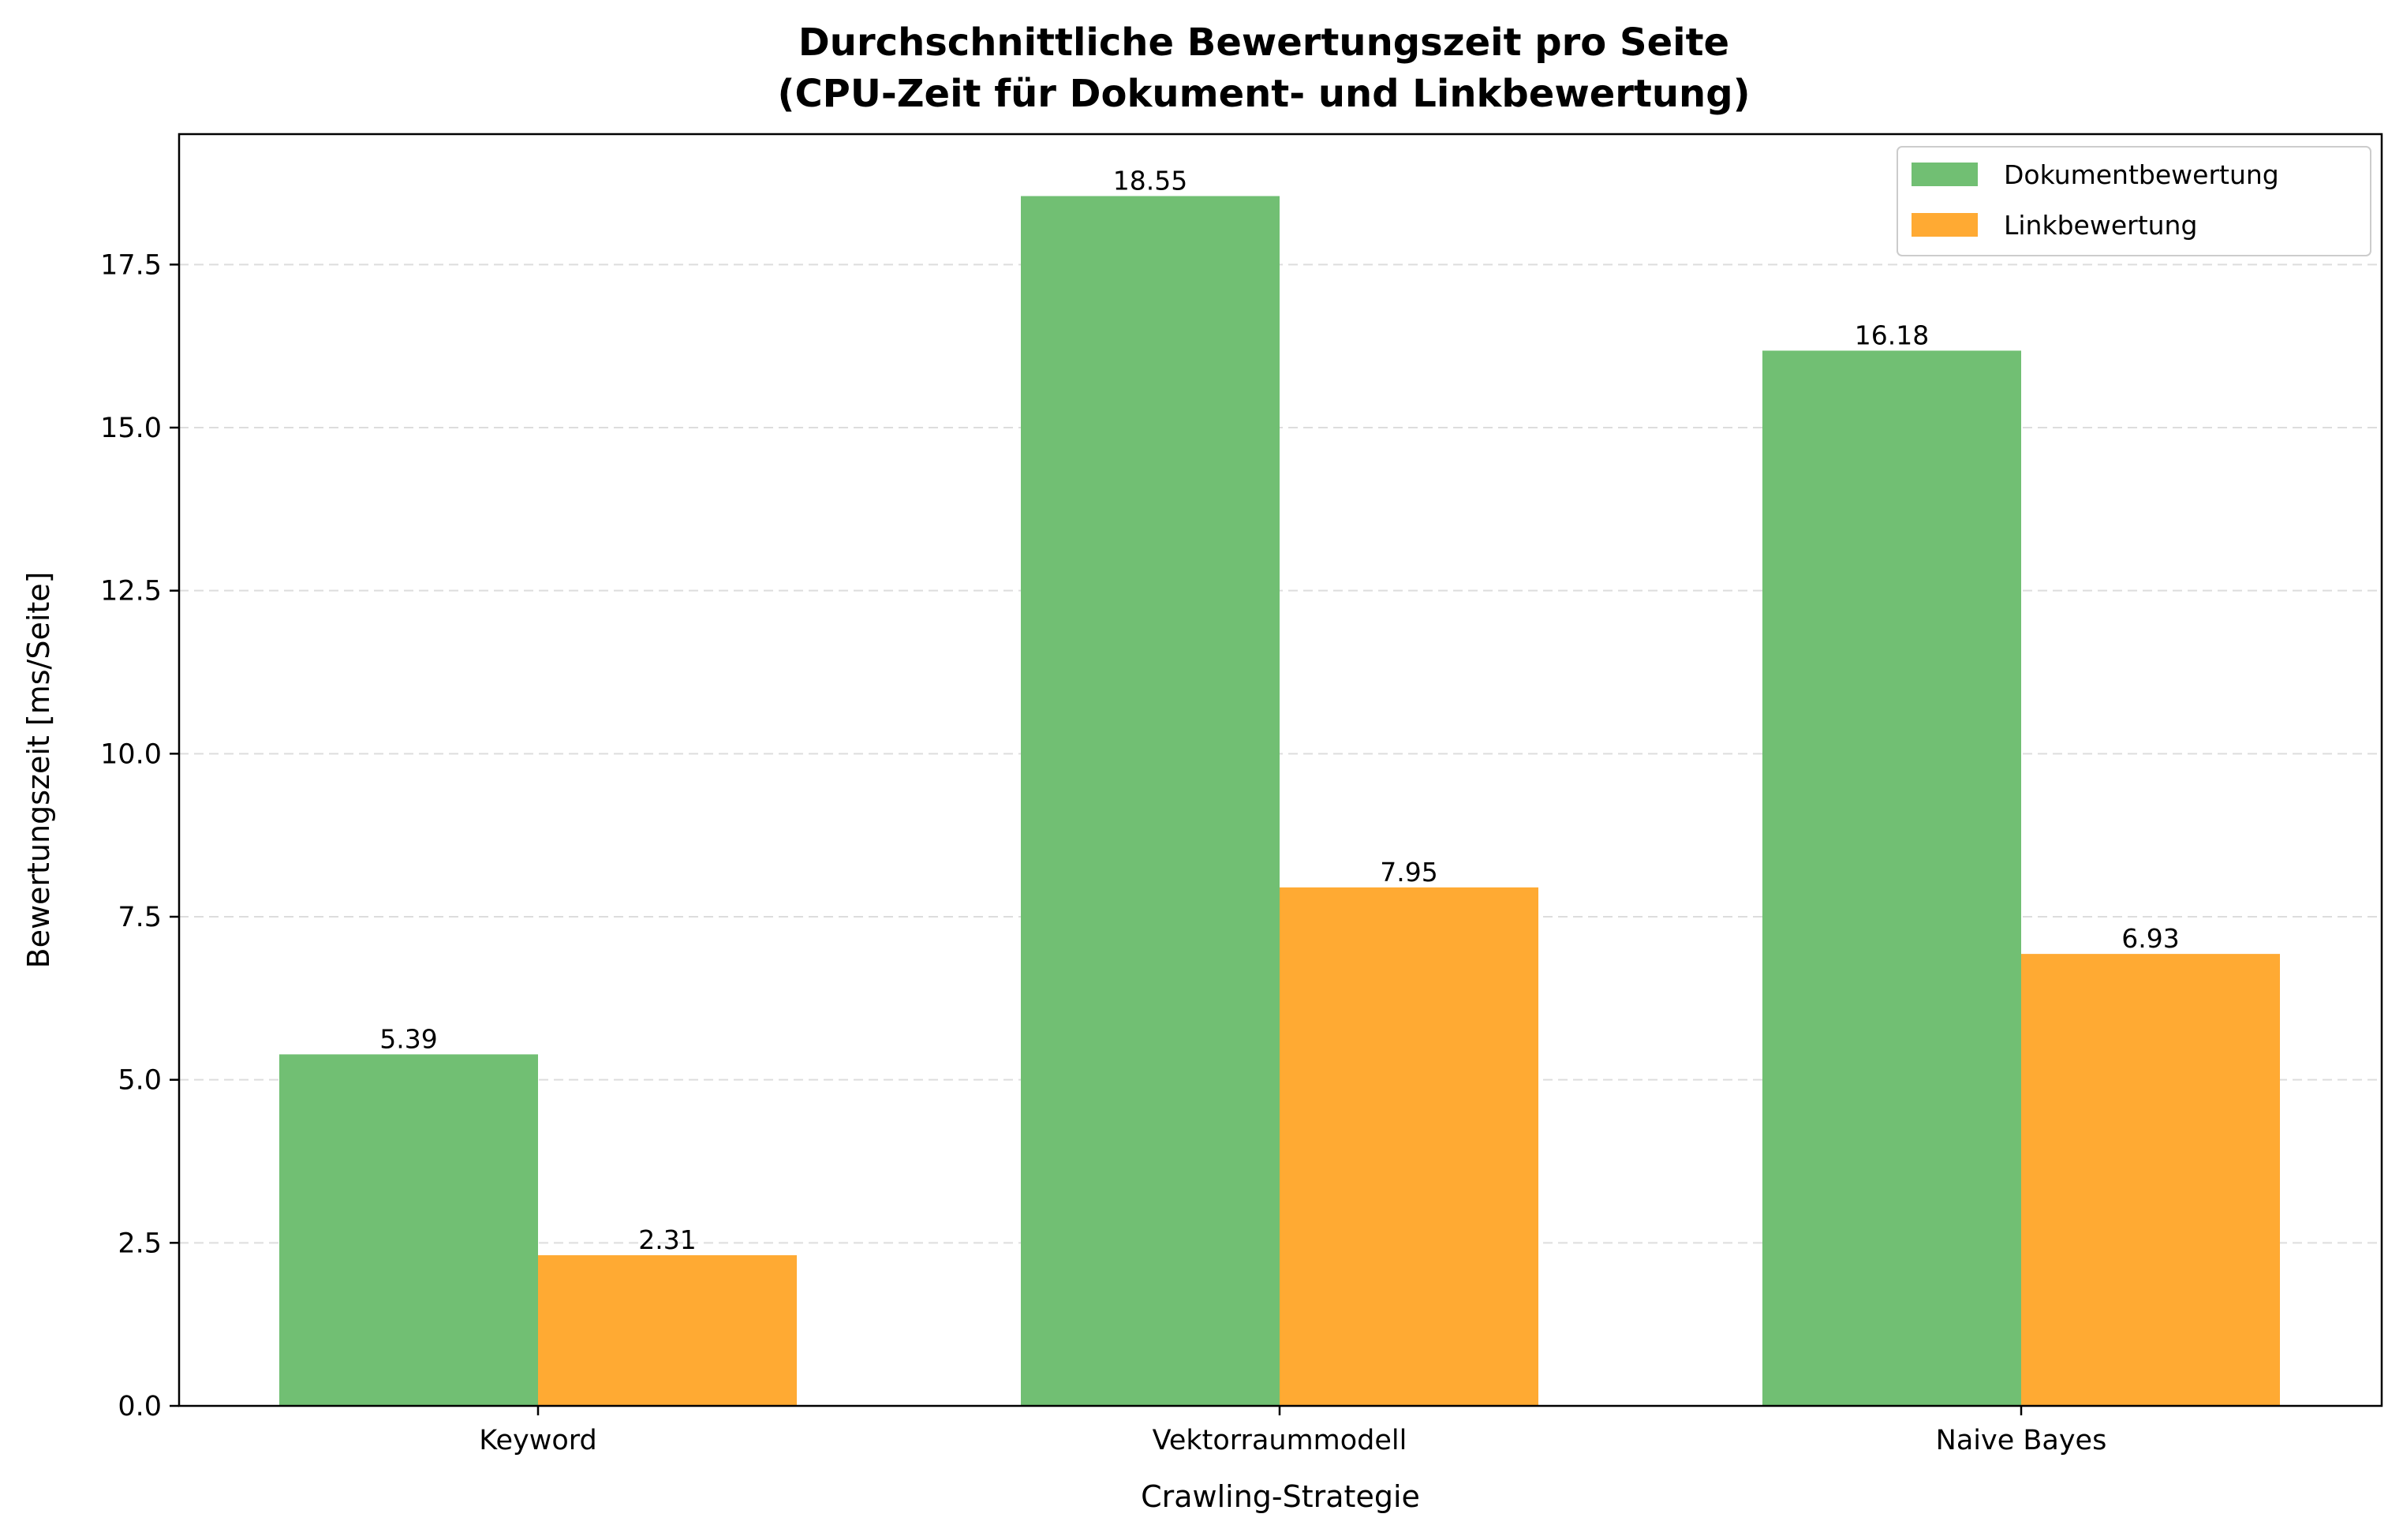  Describe the element at coordinates (2100, 225) in the screenshot. I see `legend-label: Linkbewertung` at that location.